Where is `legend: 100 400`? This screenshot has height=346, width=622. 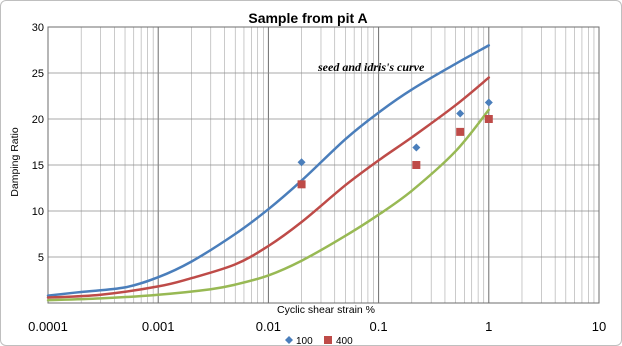 legend: 100 400 is located at coordinates (319, 341).